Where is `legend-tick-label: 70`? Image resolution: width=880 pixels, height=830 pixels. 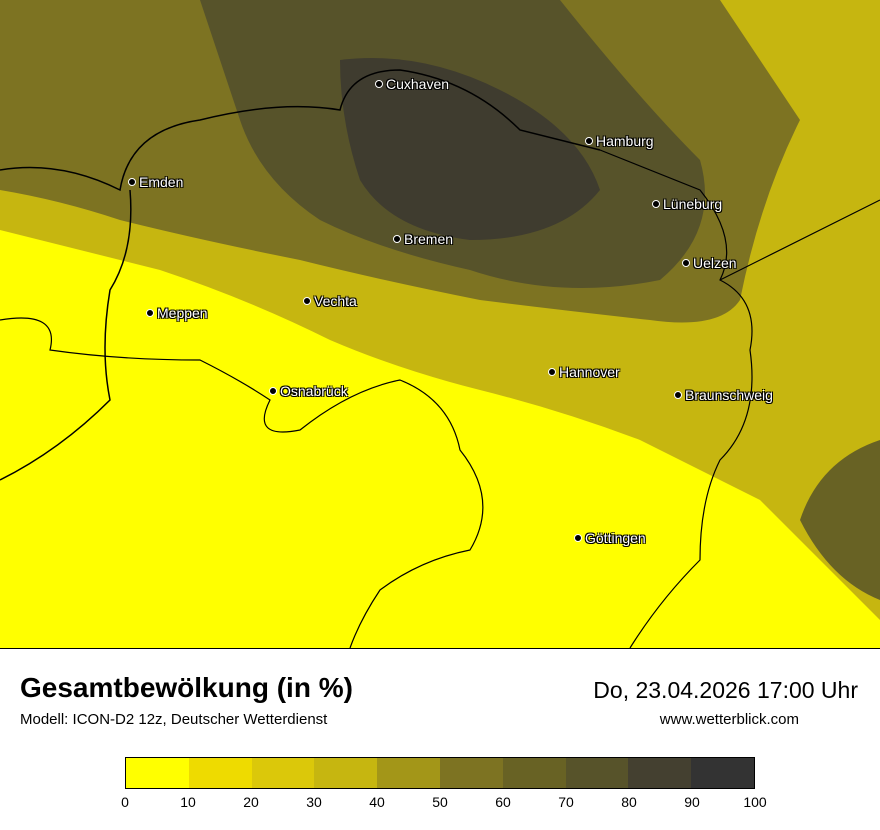
legend-tick-label: 70 is located at coordinates (566, 802).